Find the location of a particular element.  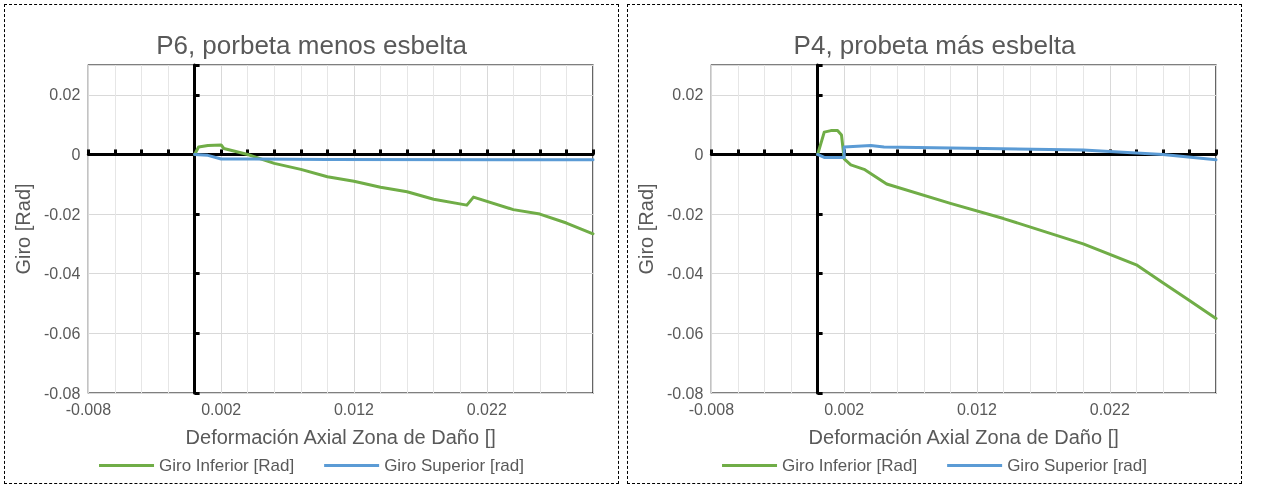

chart-title: P4, probeta más esbelta is located at coordinates (934, 45).